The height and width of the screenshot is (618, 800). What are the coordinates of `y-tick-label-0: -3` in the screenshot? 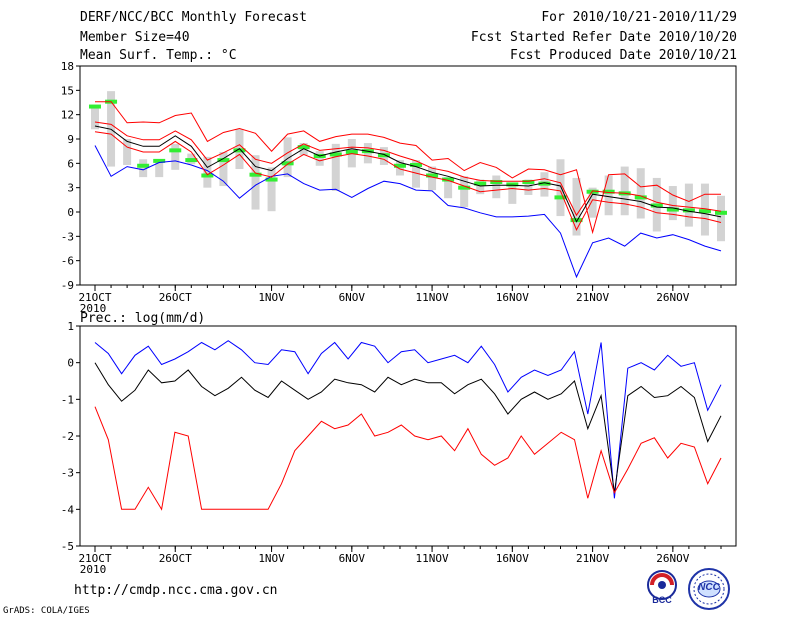 It's located at (67, 236).